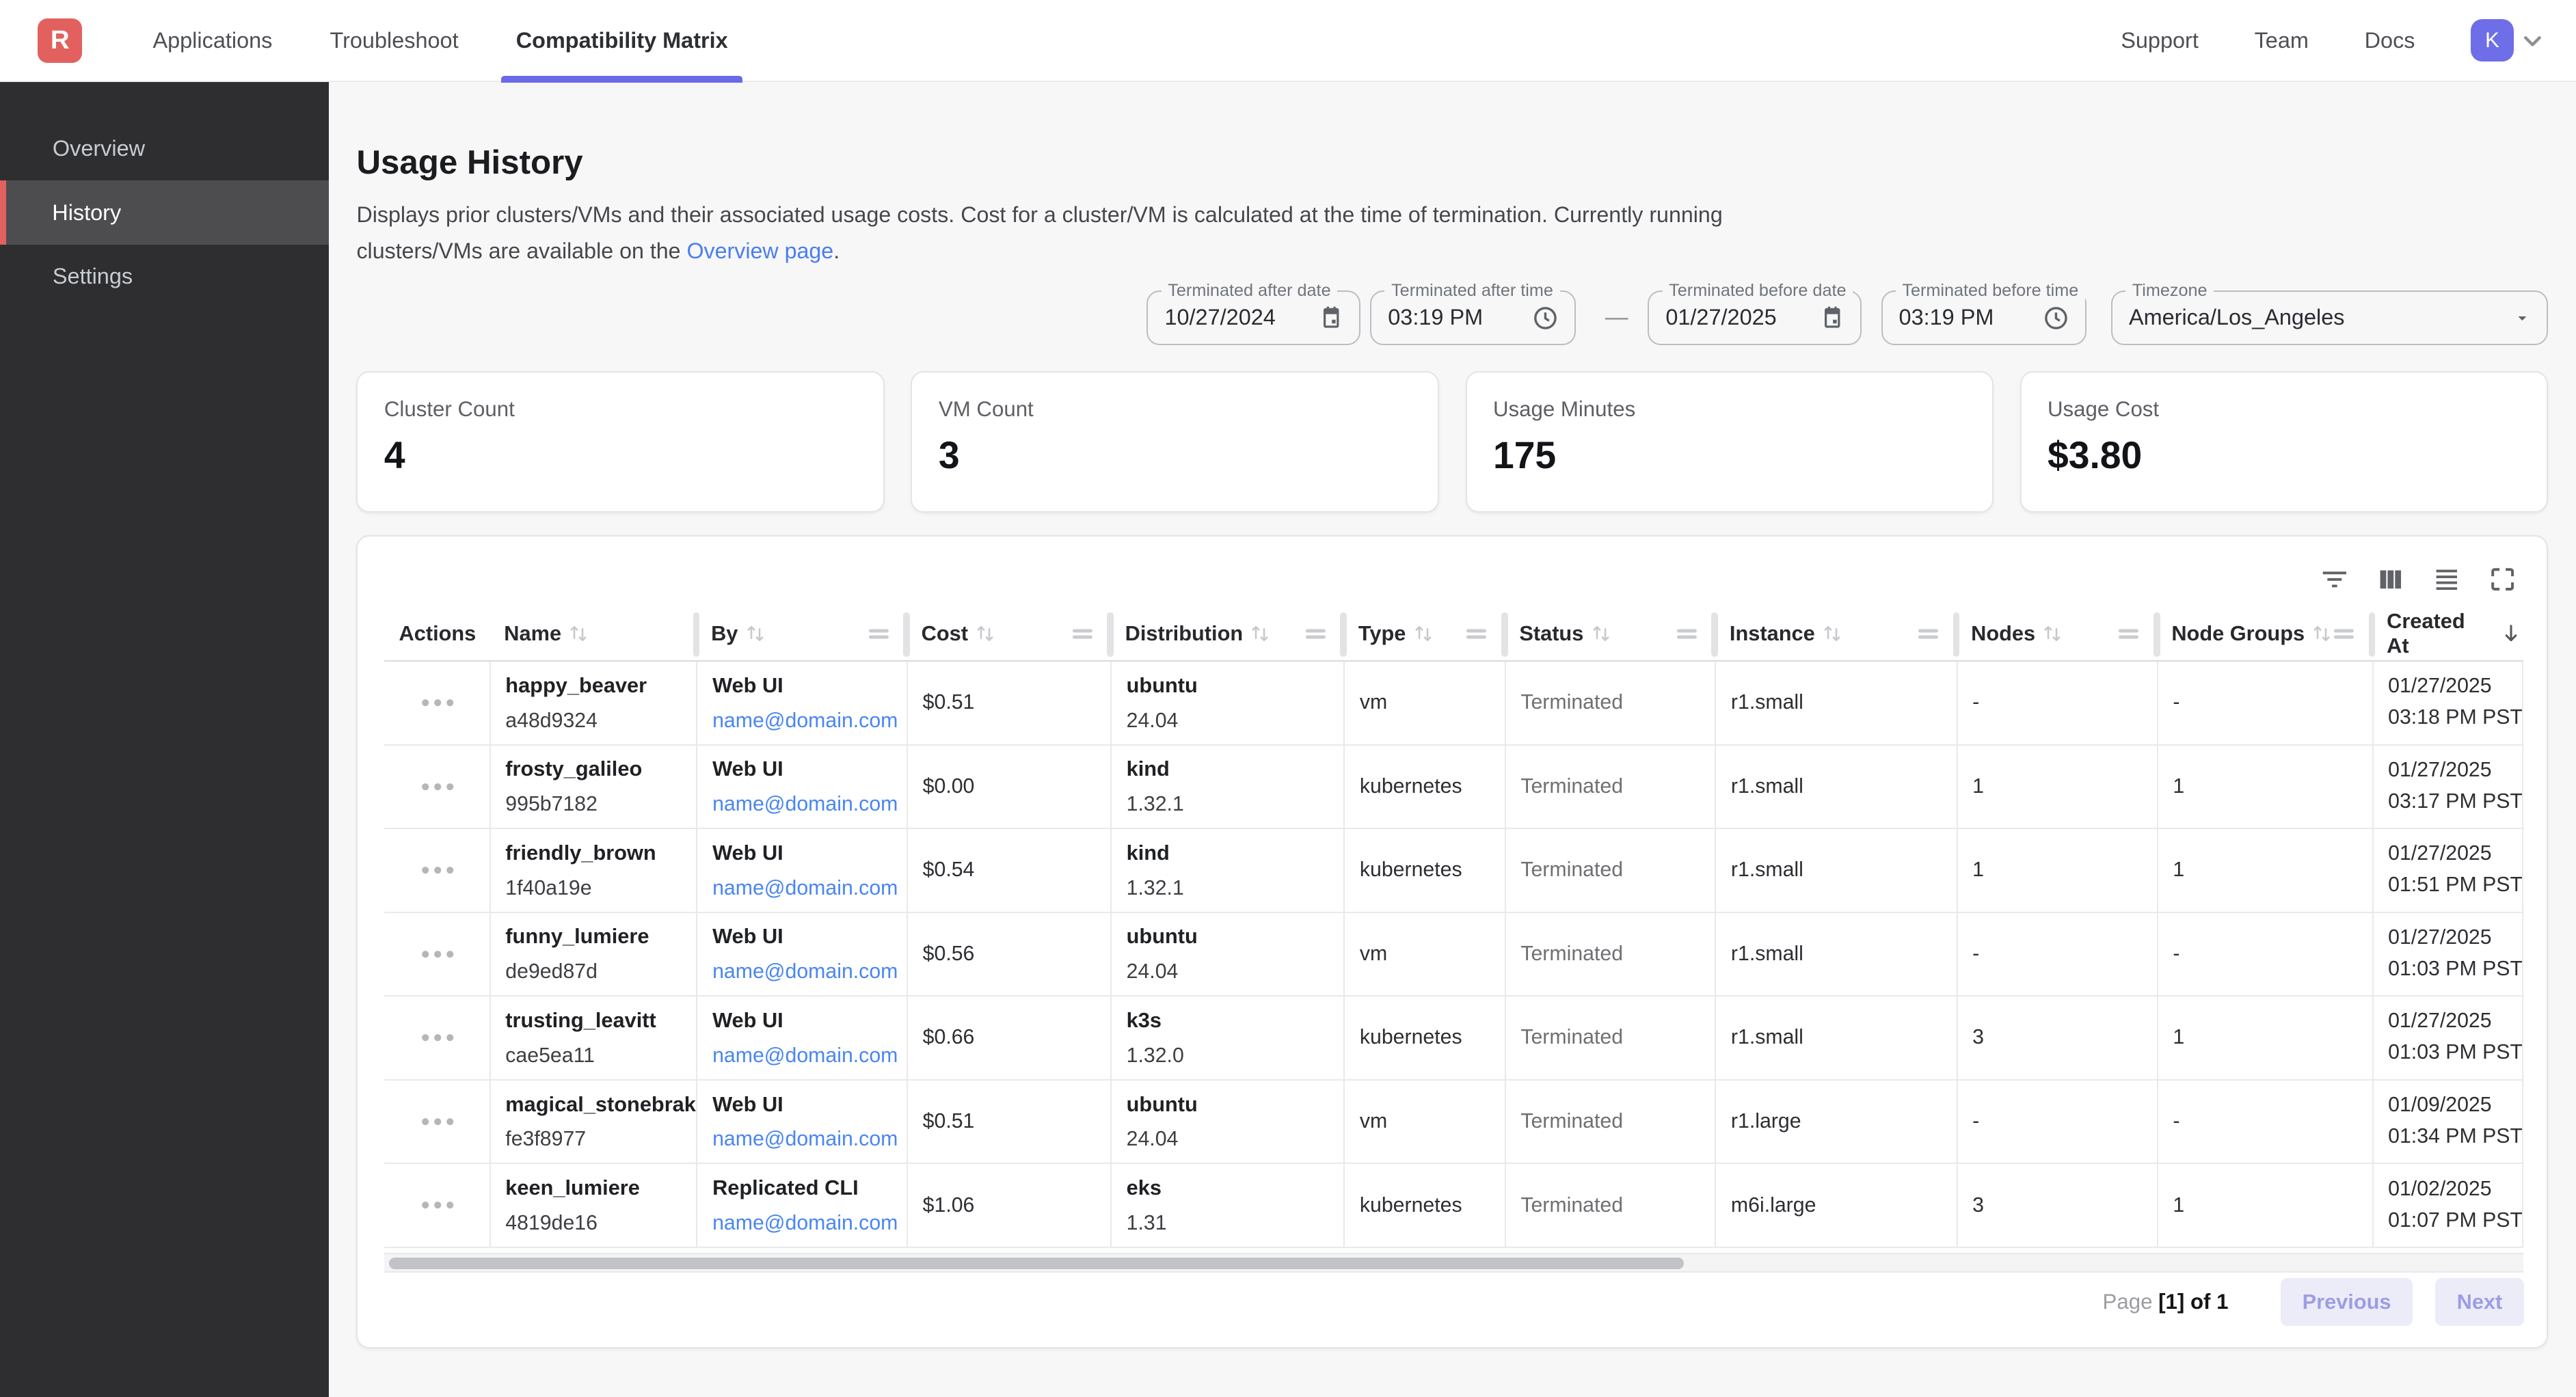  What do you see at coordinates (760, 250) in the screenshot?
I see `overview-page-link: Overview page` at bounding box center [760, 250].